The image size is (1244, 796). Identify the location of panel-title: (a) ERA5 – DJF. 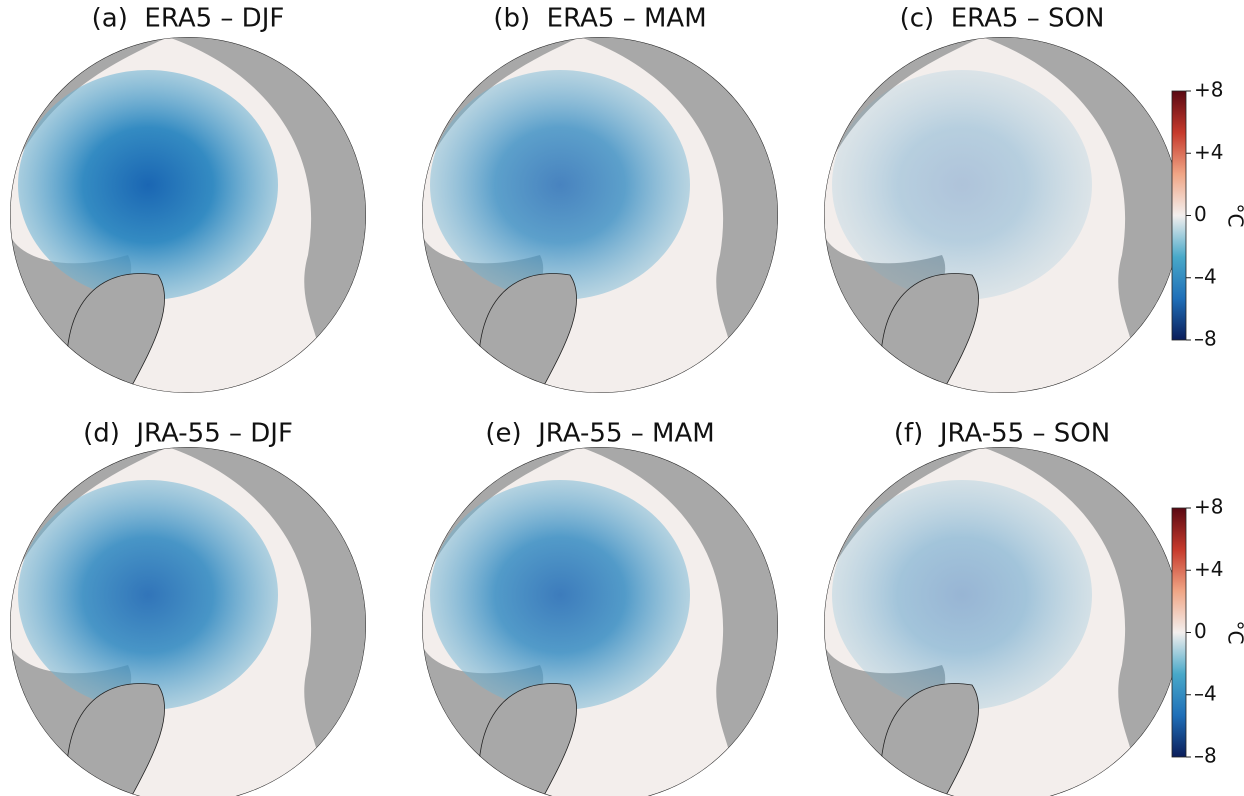
(188, 19).